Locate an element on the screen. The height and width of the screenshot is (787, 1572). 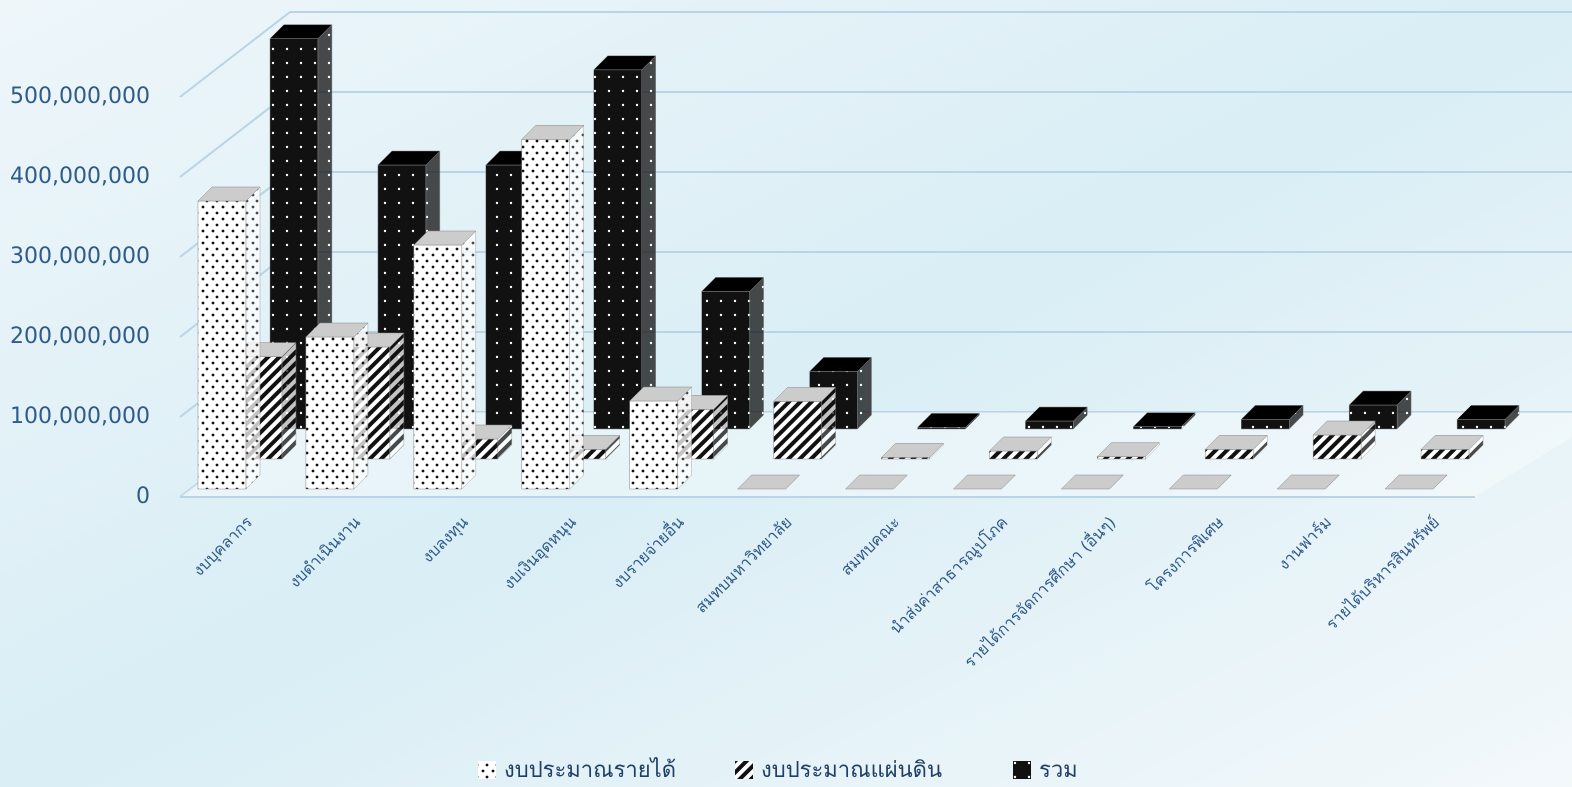
y-tick-label: 200,000,000 is located at coordinates (80, 336).